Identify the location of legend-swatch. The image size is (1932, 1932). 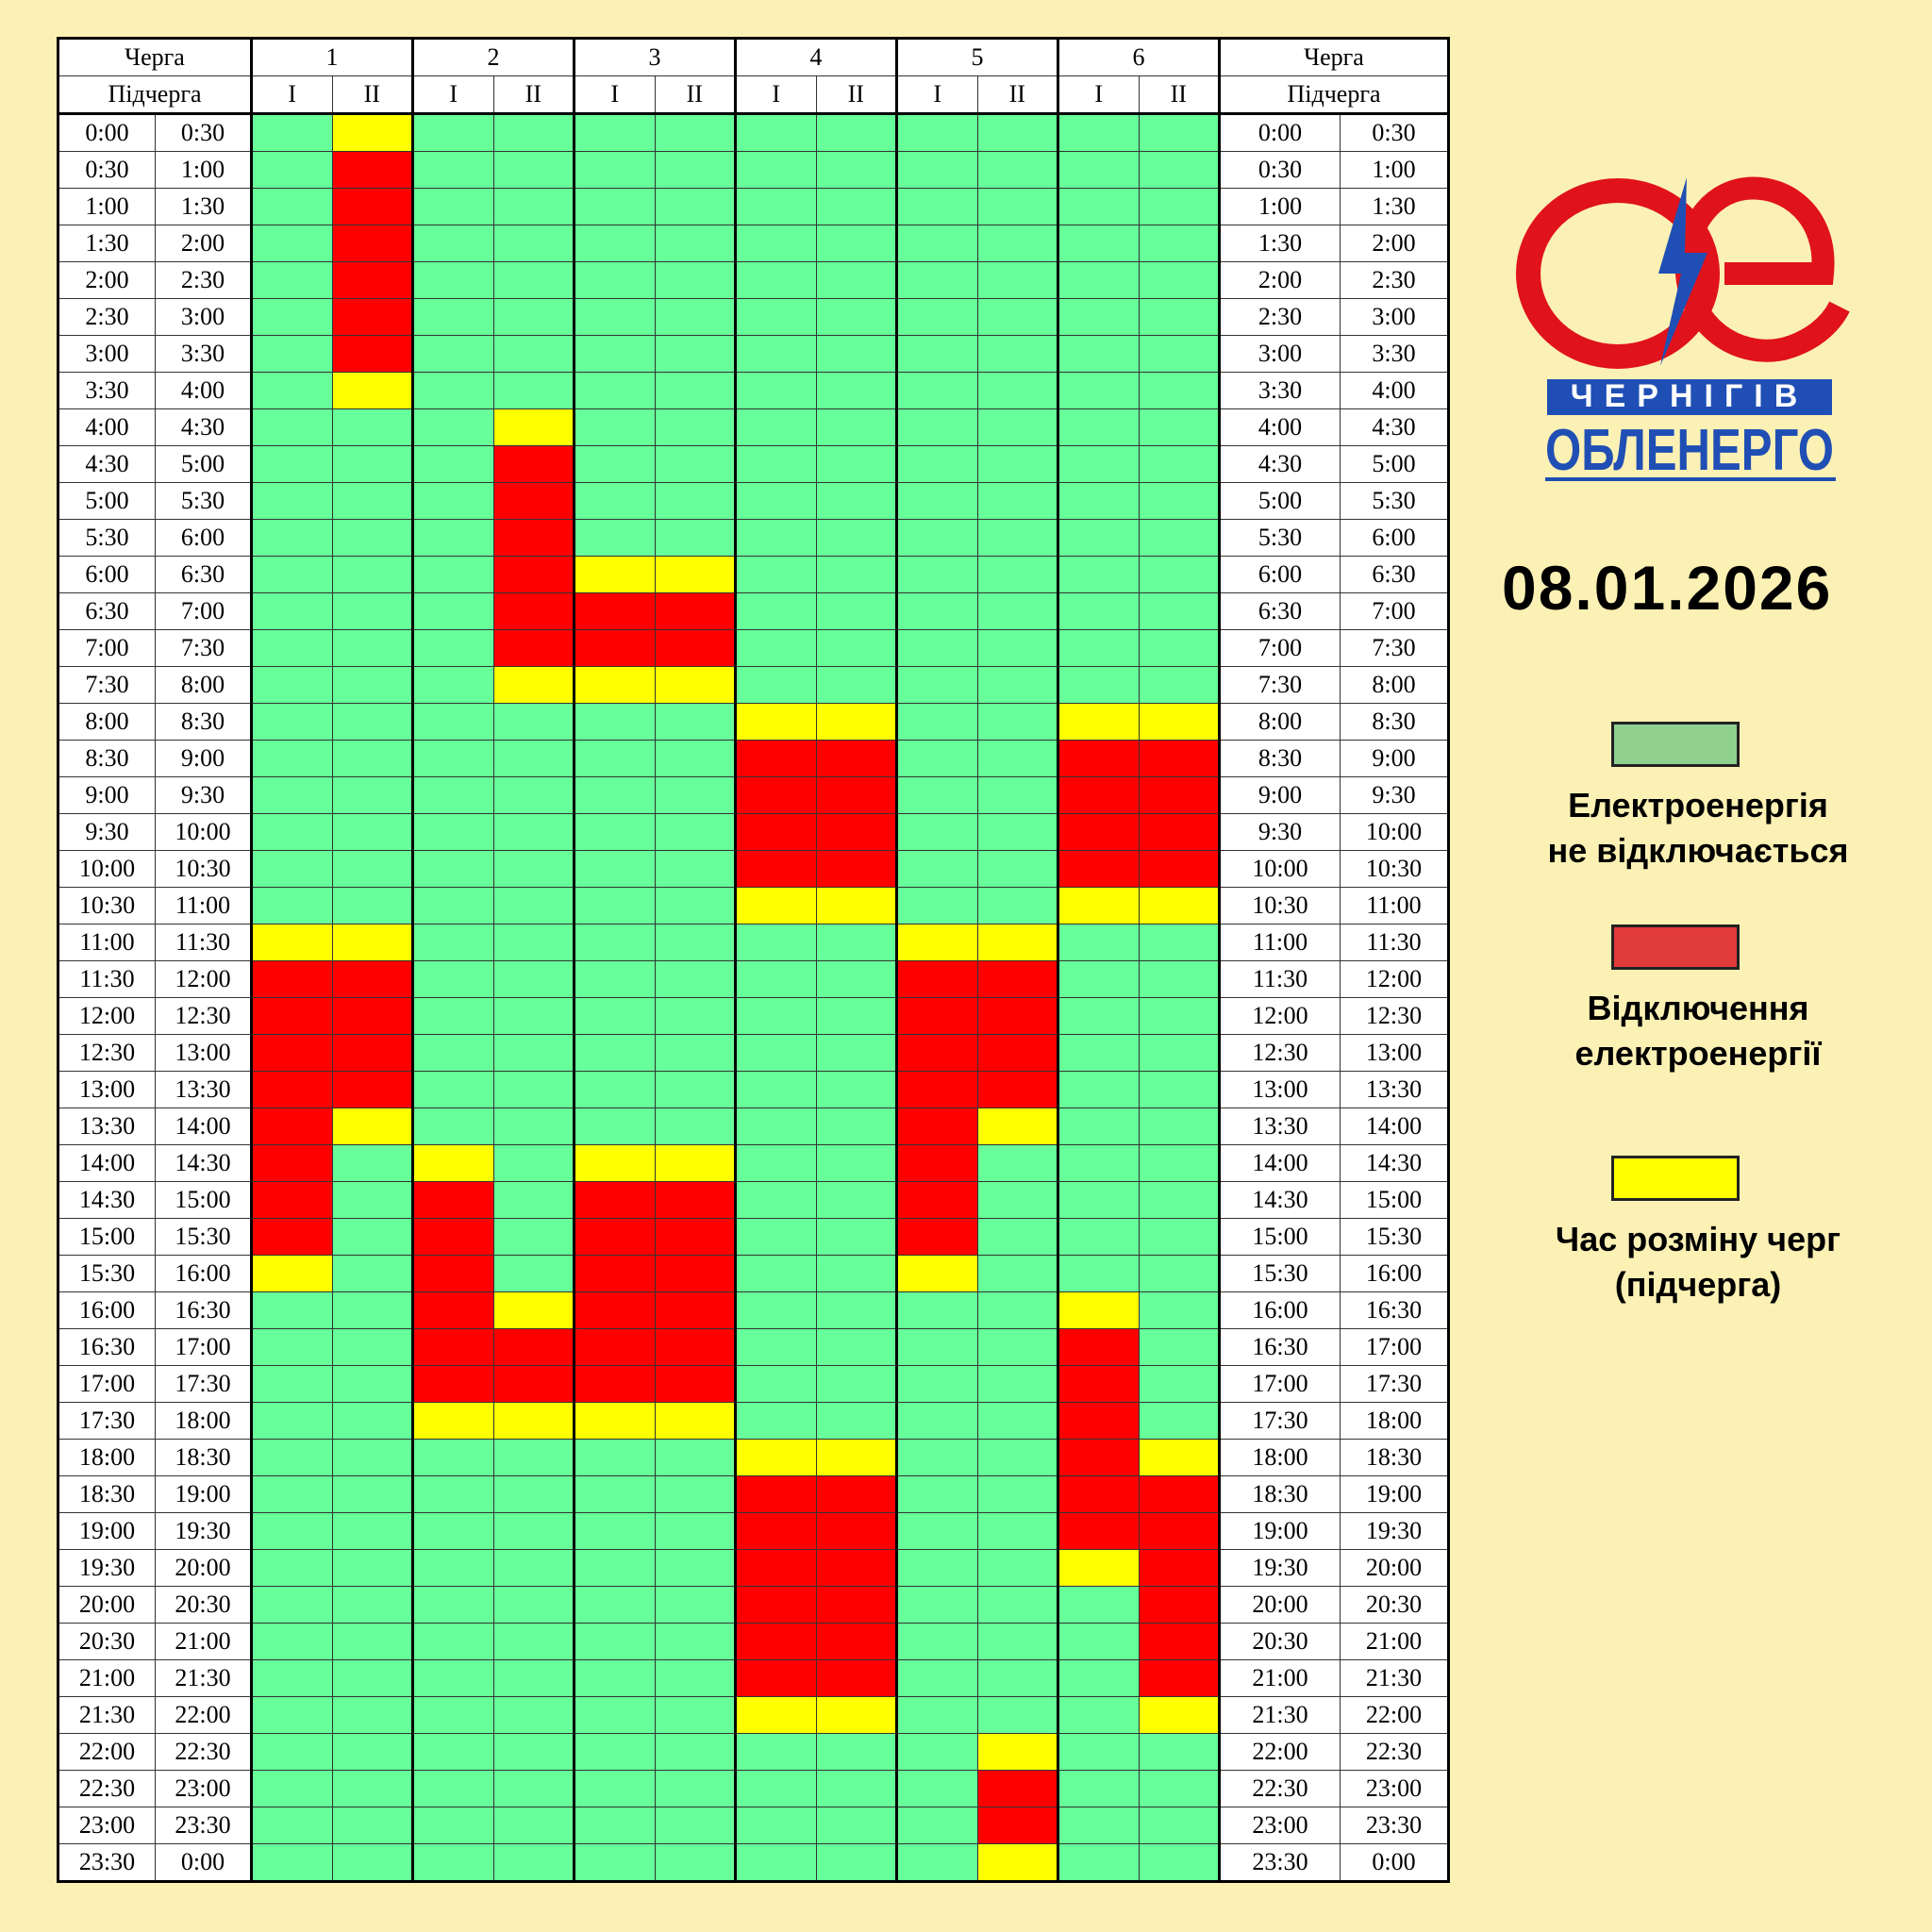
(1675, 745).